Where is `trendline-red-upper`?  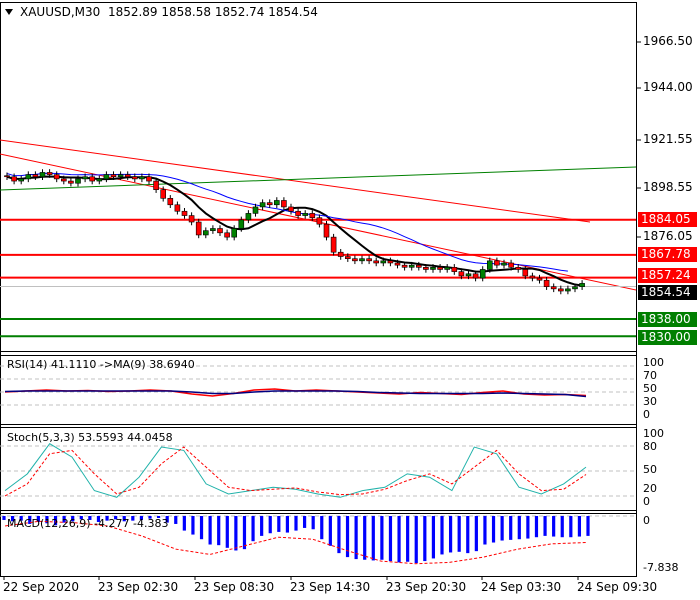 trendline-red-upper is located at coordinates (295, 181).